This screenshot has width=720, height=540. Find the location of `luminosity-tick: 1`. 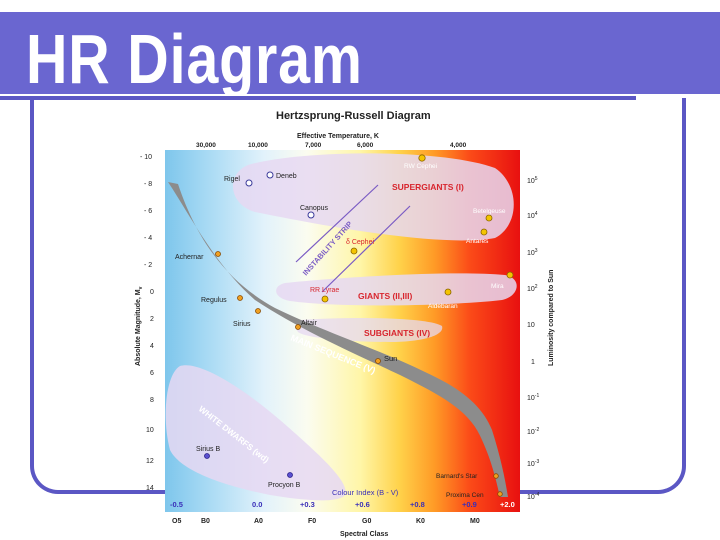

luminosity-tick: 1 is located at coordinates (533, 362).